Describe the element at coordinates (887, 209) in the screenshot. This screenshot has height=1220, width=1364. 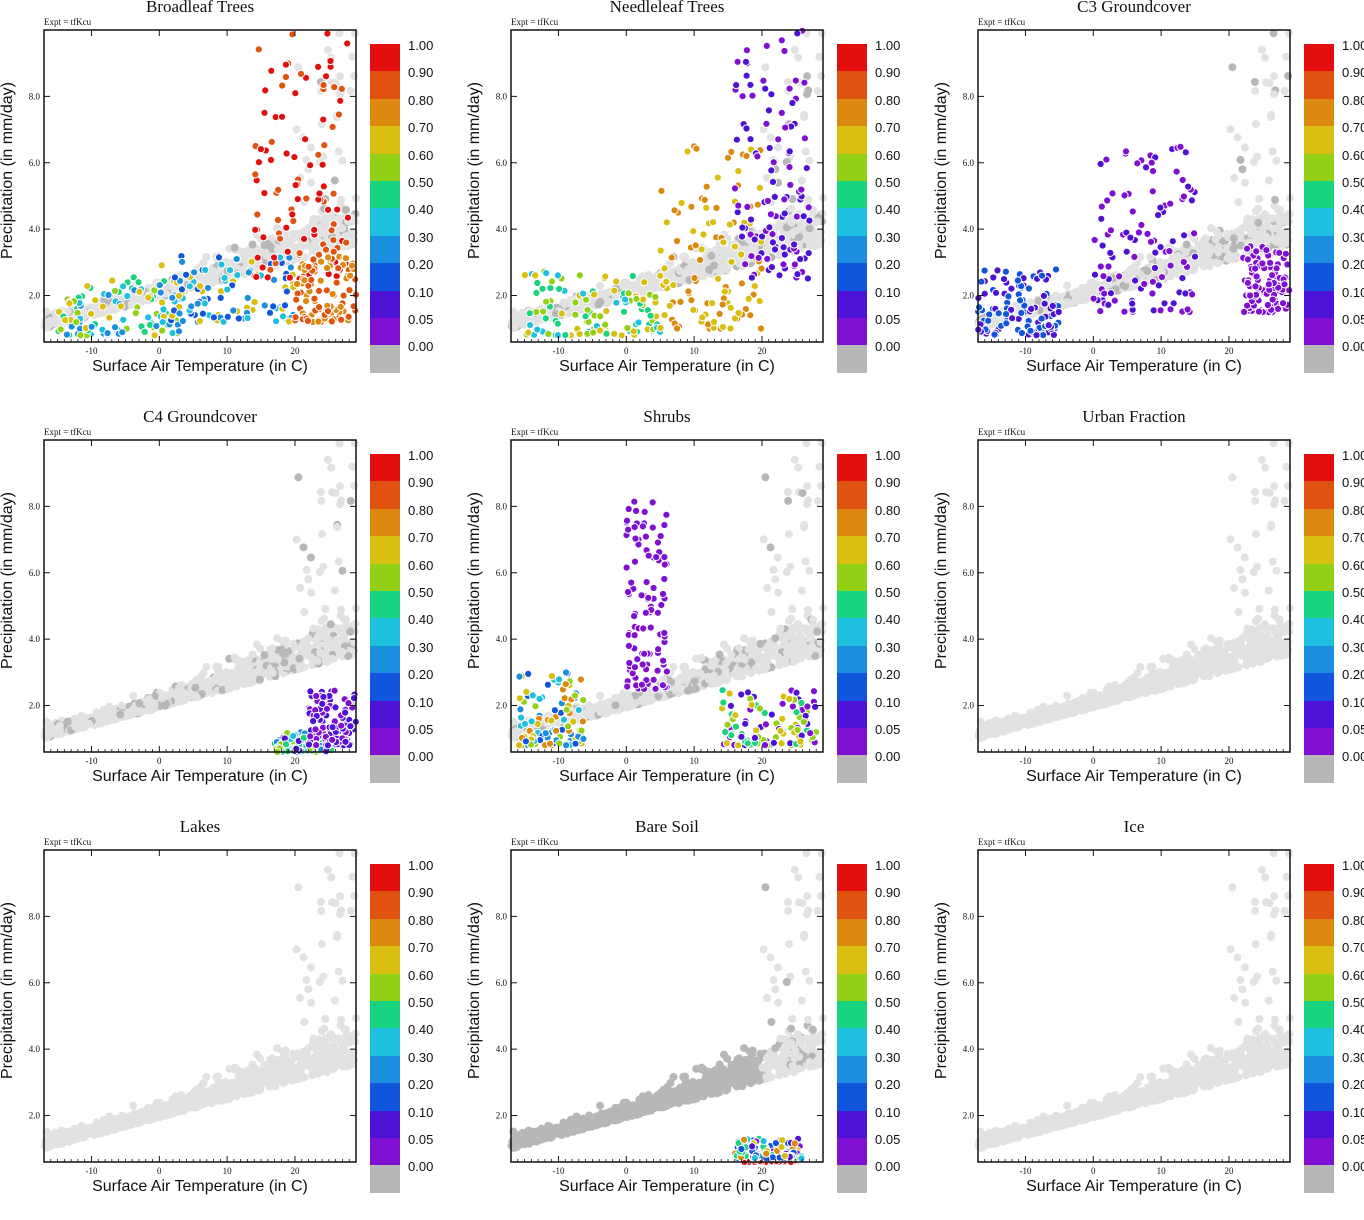
I see `colorbar-label: 0.40` at that location.